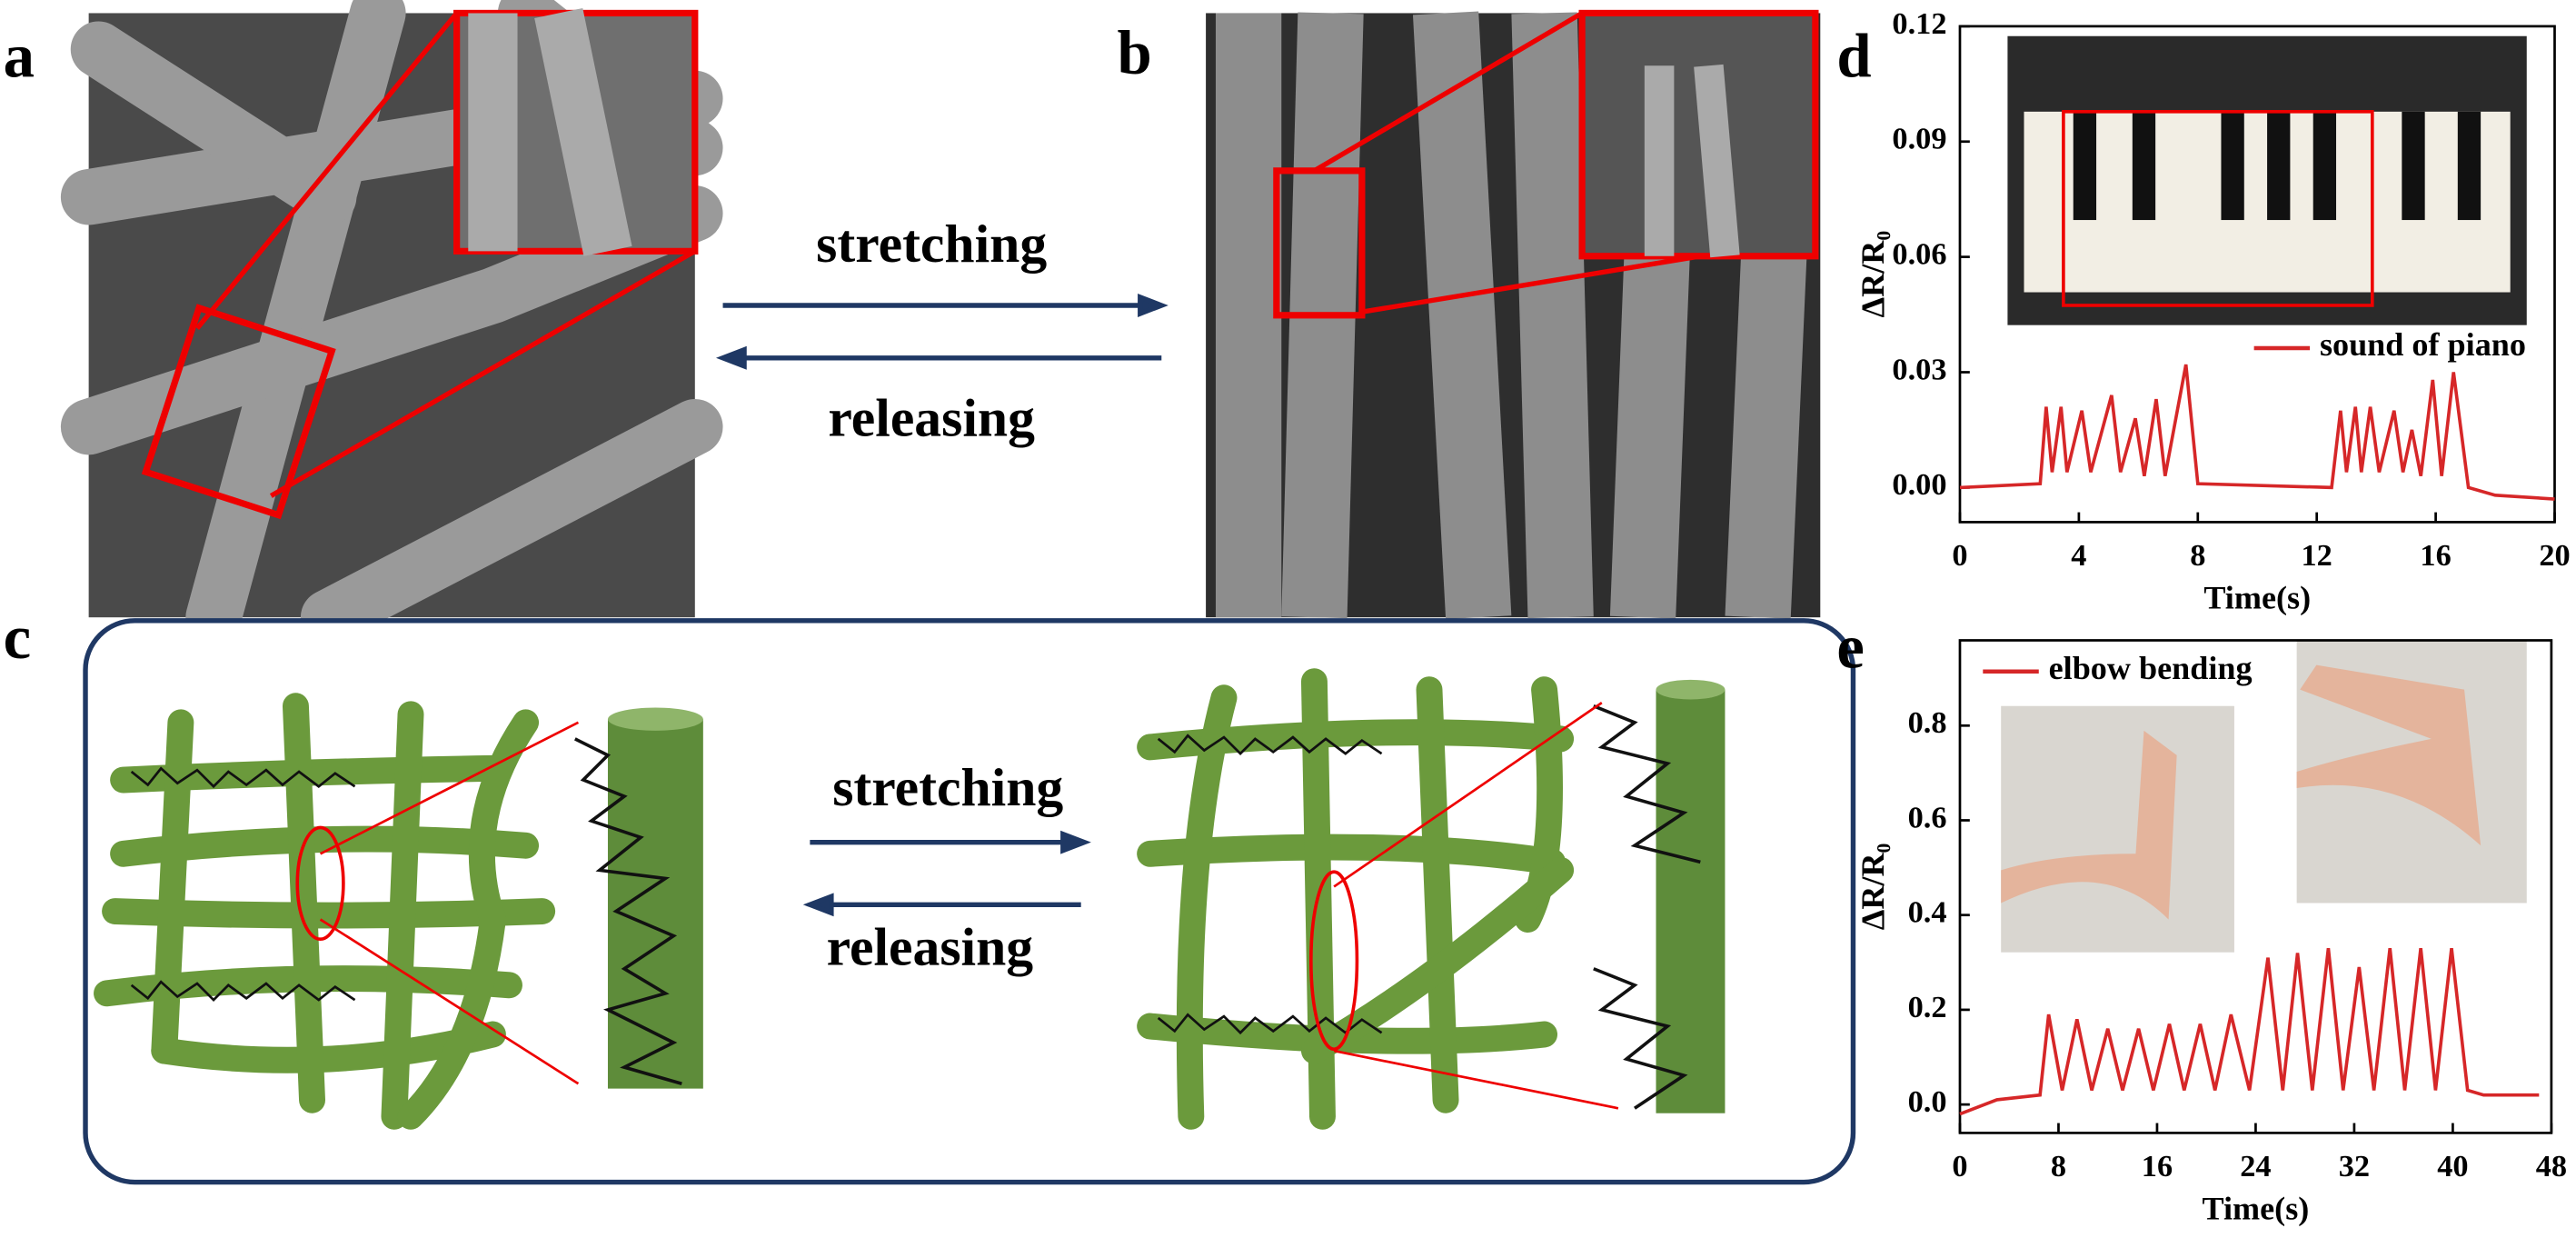 The width and height of the screenshot is (2576, 1238). Describe the element at coordinates (391, 322) in the screenshot. I see `sem-image-a` at that location.